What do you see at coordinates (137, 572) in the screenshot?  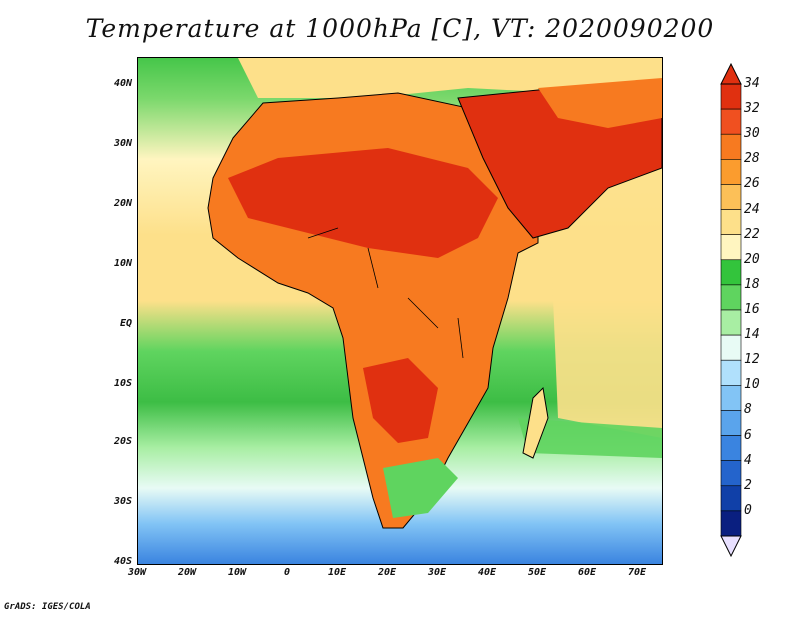 I see `x-tick-label: 30W` at bounding box center [137, 572].